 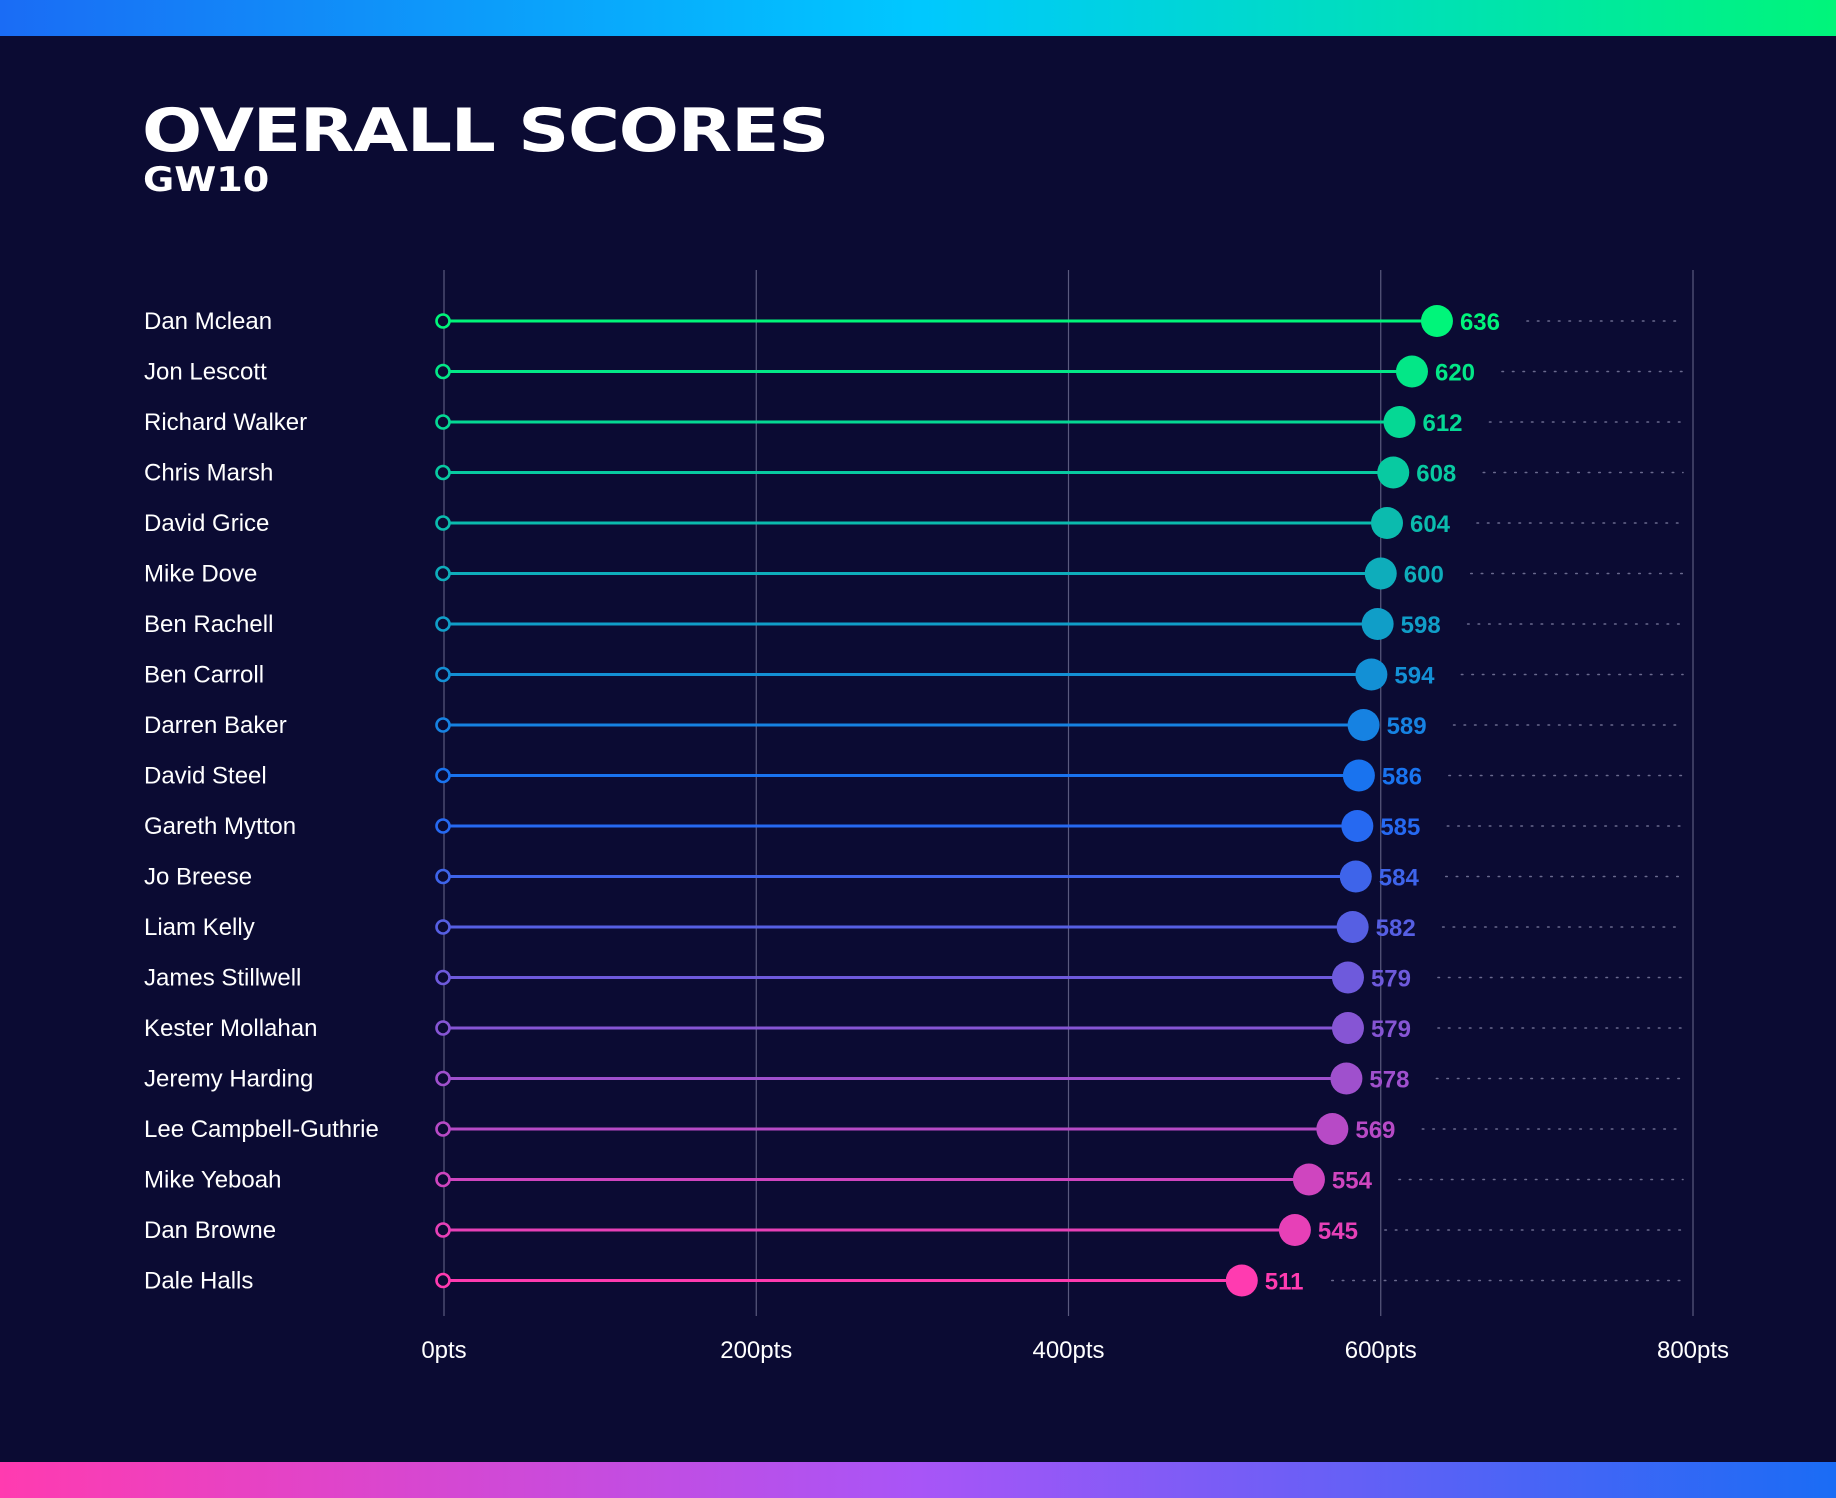 I want to click on value-label: 604, so click(x=1430, y=524).